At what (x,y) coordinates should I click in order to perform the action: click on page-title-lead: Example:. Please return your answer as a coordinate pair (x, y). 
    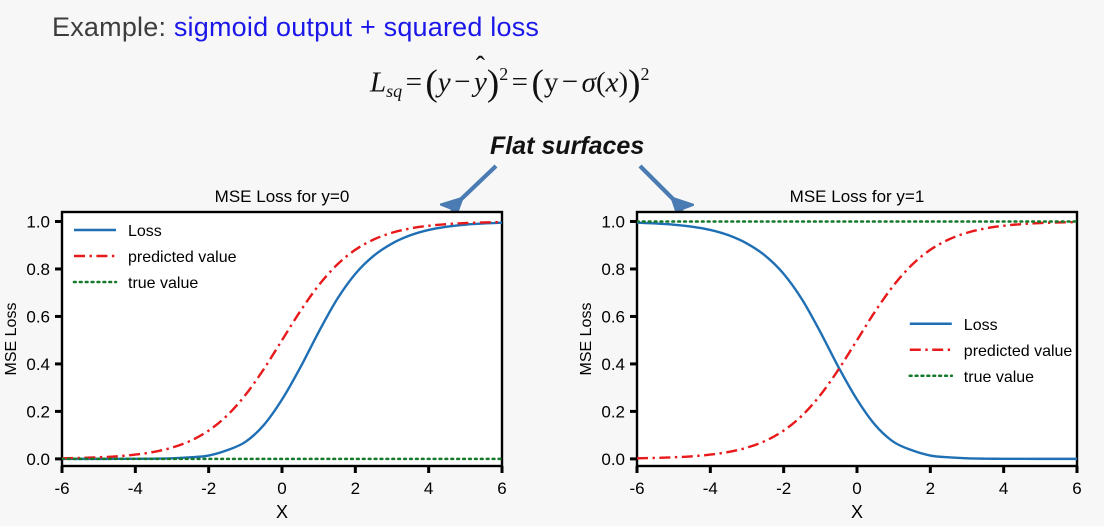
    Looking at the image, I should click on (113, 27).